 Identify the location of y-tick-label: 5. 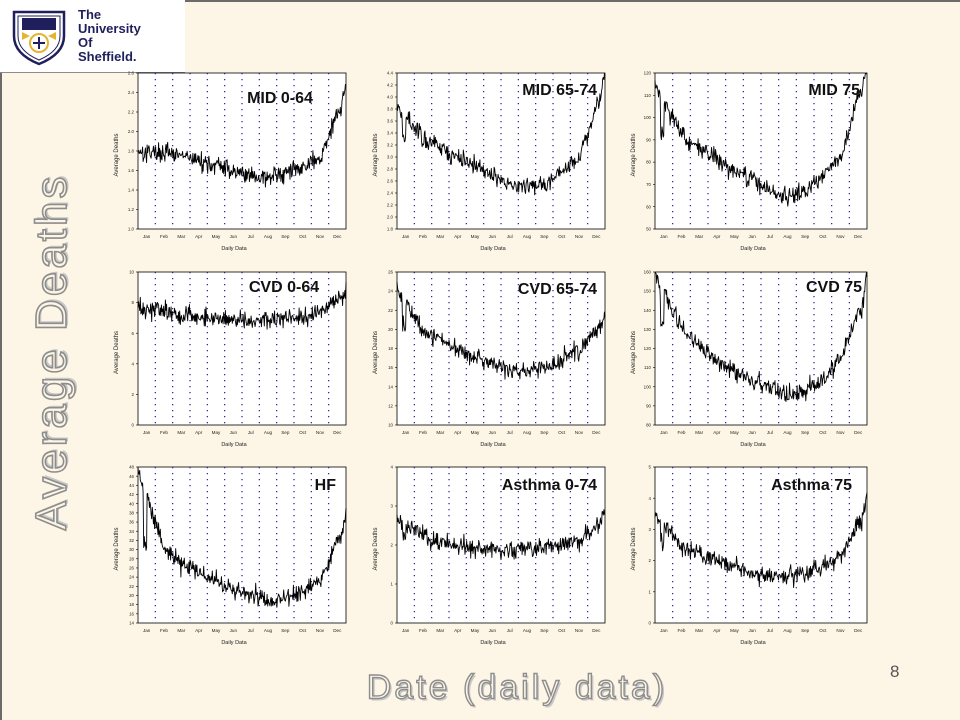
(650, 467).